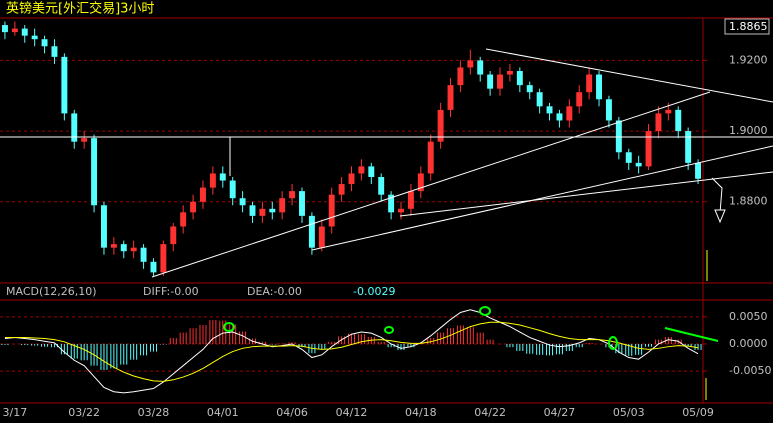 This screenshot has height=423, width=773. Describe the element at coordinates (748, 59) in the screenshot. I see `y-tick-label: 1.9200` at that location.